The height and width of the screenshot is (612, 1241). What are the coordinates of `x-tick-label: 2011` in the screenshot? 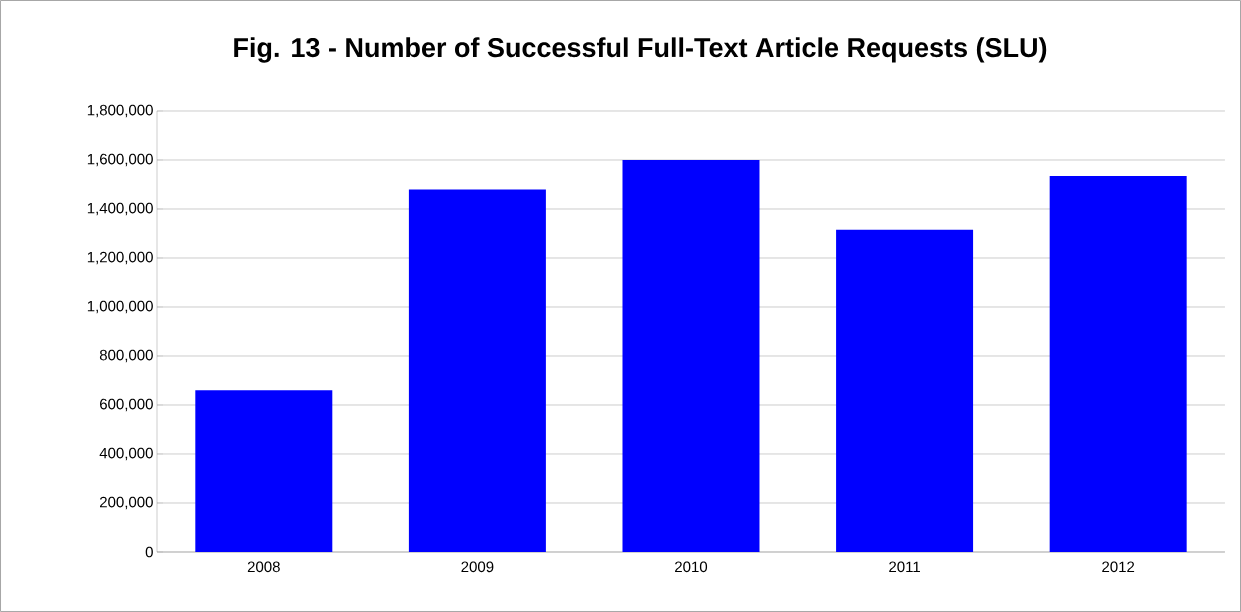 It's located at (904, 567).